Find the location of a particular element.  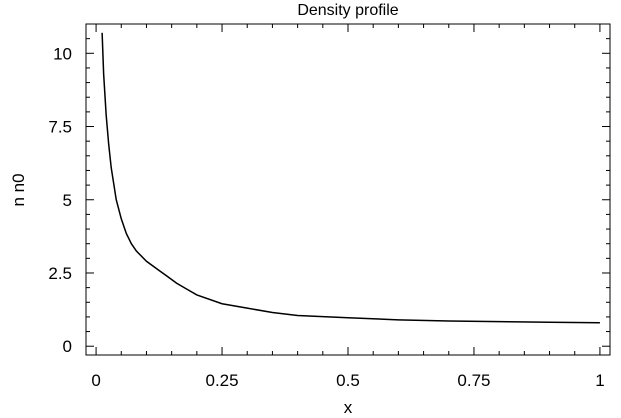

y-tick-label: 7.5 is located at coordinates (60, 127).